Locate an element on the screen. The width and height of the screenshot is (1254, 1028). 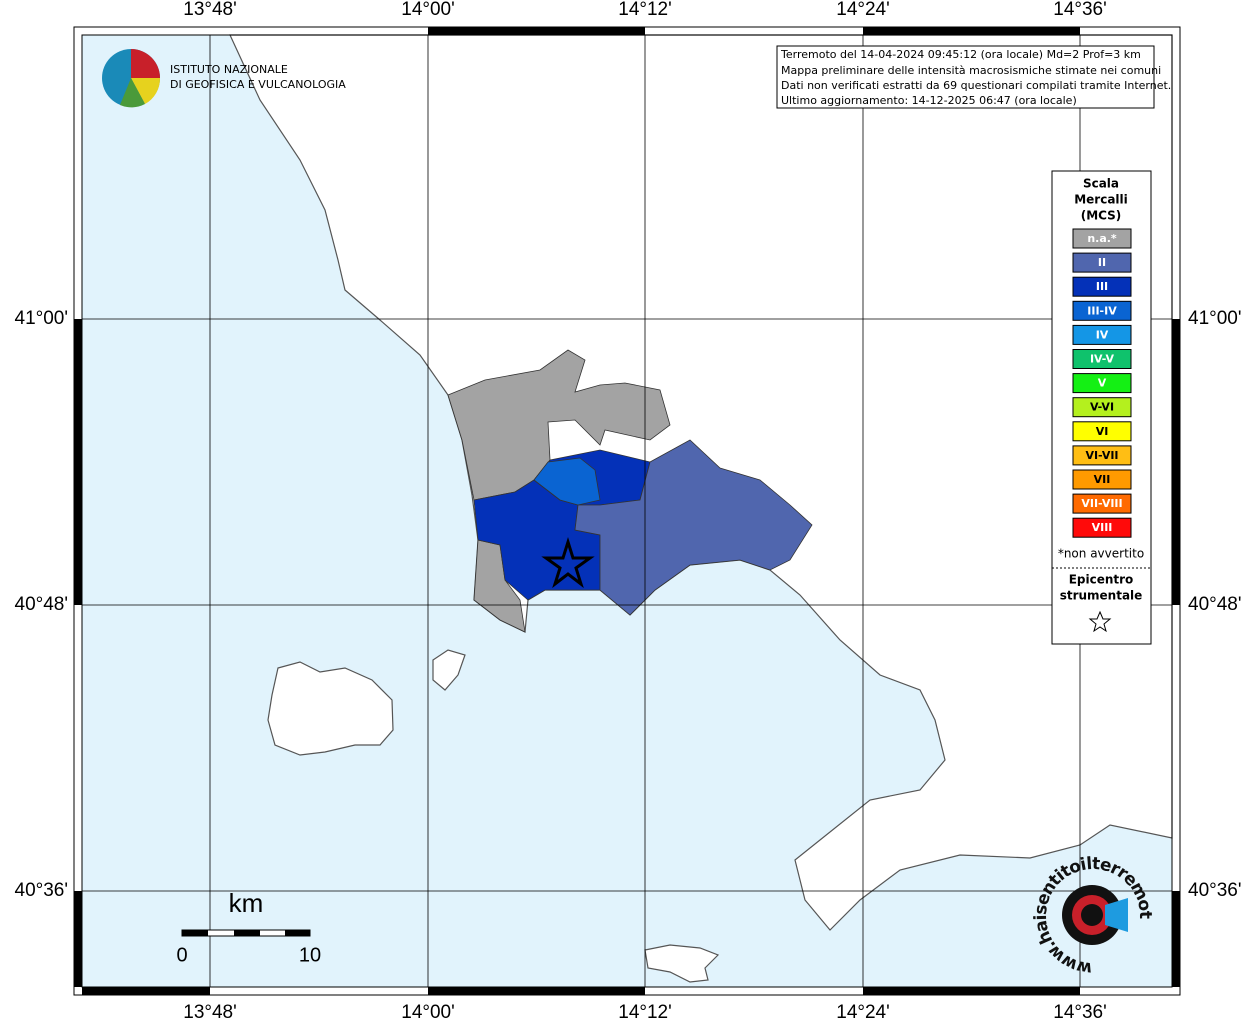
logo-text: DI GEOFISICA E VULCANOLOGIA is located at coordinates (258, 84).